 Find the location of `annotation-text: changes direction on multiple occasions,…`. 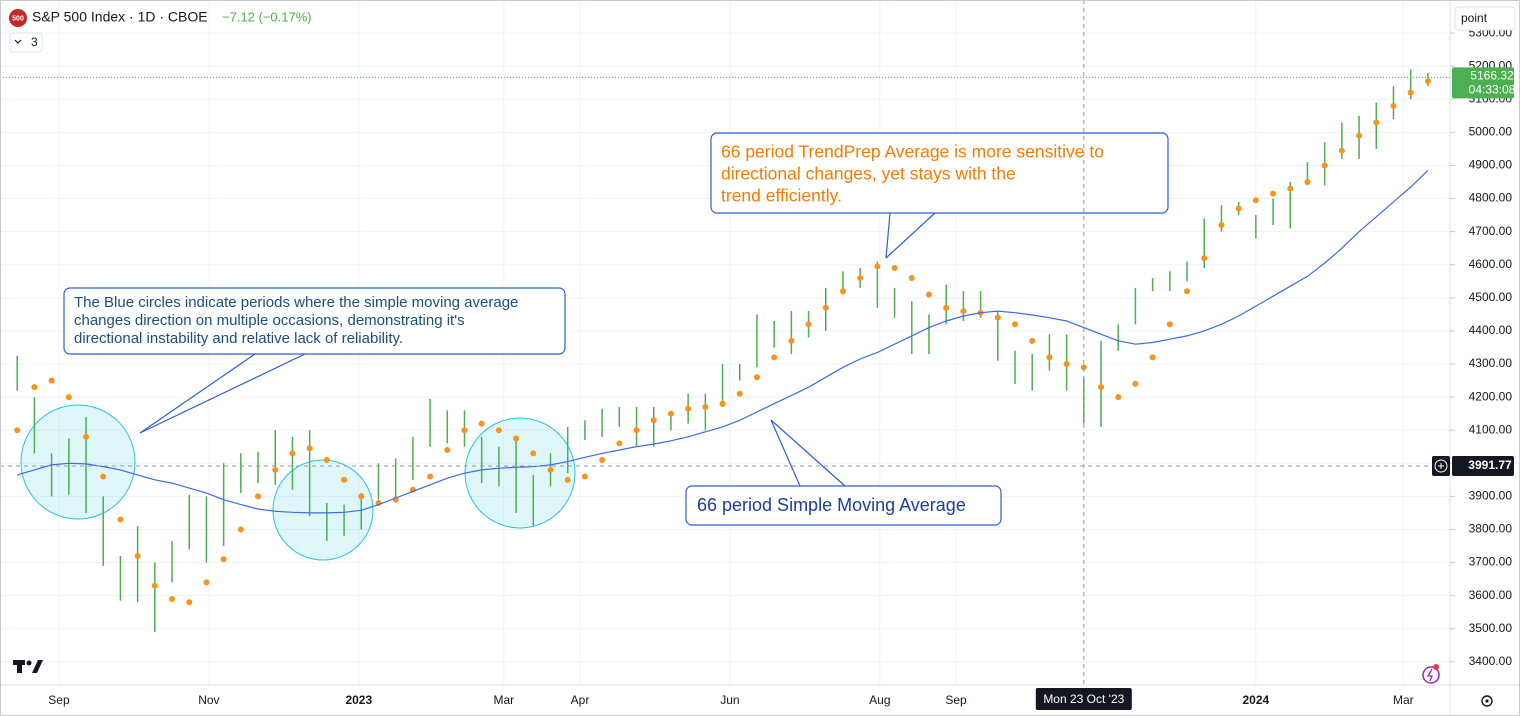

annotation-text: changes direction on multiple occasions,… is located at coordinates (269, 320).